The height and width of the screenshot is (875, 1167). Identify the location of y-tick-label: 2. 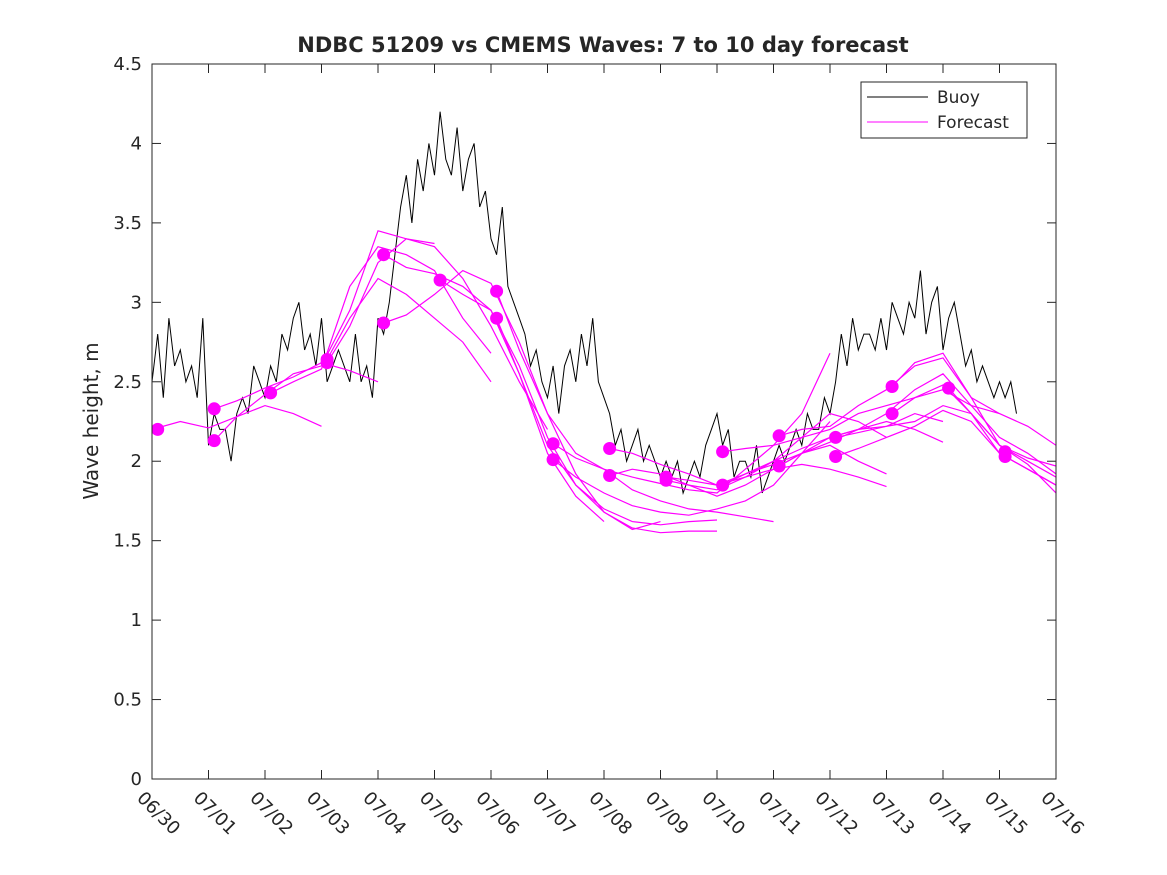
(136, 461).